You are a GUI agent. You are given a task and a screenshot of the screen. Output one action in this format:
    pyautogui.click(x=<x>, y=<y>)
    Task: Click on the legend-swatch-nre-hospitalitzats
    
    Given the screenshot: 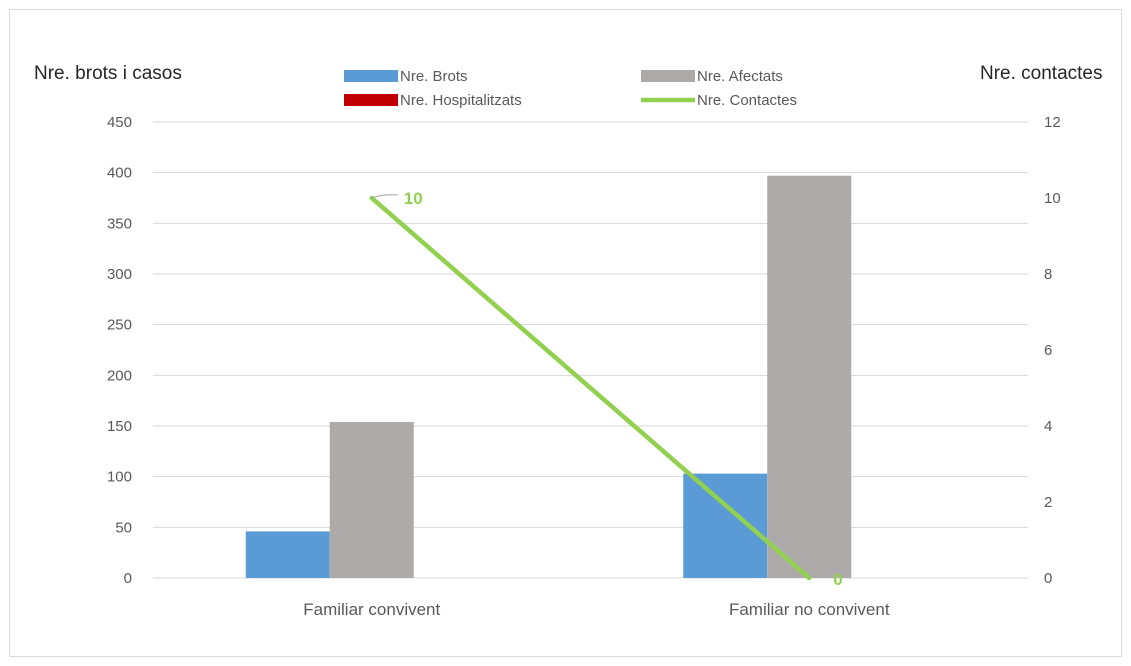 What is the action you would take?
    pyautogui.click(x=371, y=100)
    